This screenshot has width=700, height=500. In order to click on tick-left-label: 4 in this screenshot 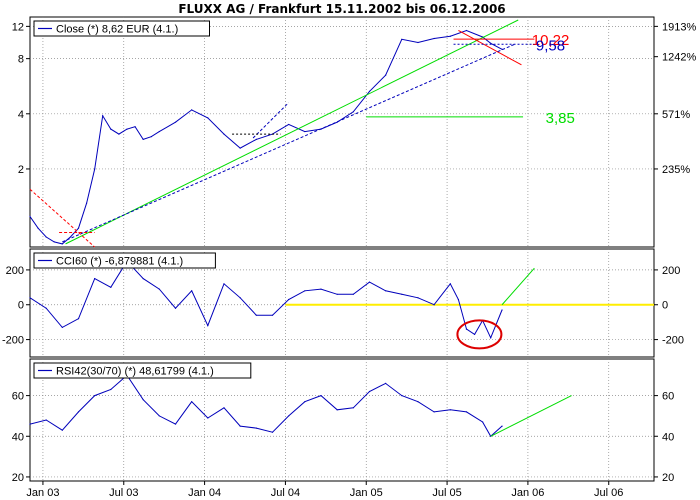, I will do `click(21, 115)`.